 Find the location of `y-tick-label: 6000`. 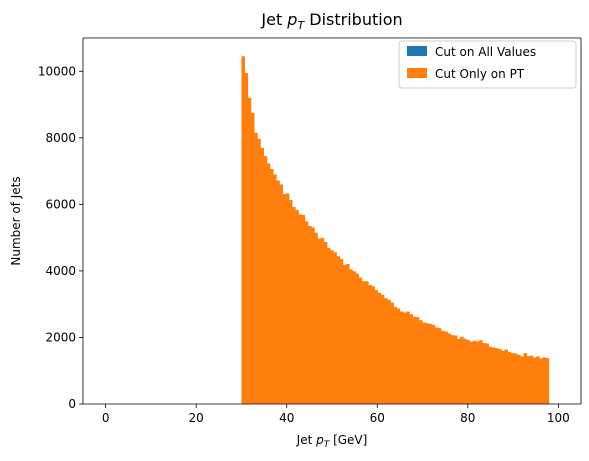

y-tick-label: 6000 is located at coordinates (60, 204).